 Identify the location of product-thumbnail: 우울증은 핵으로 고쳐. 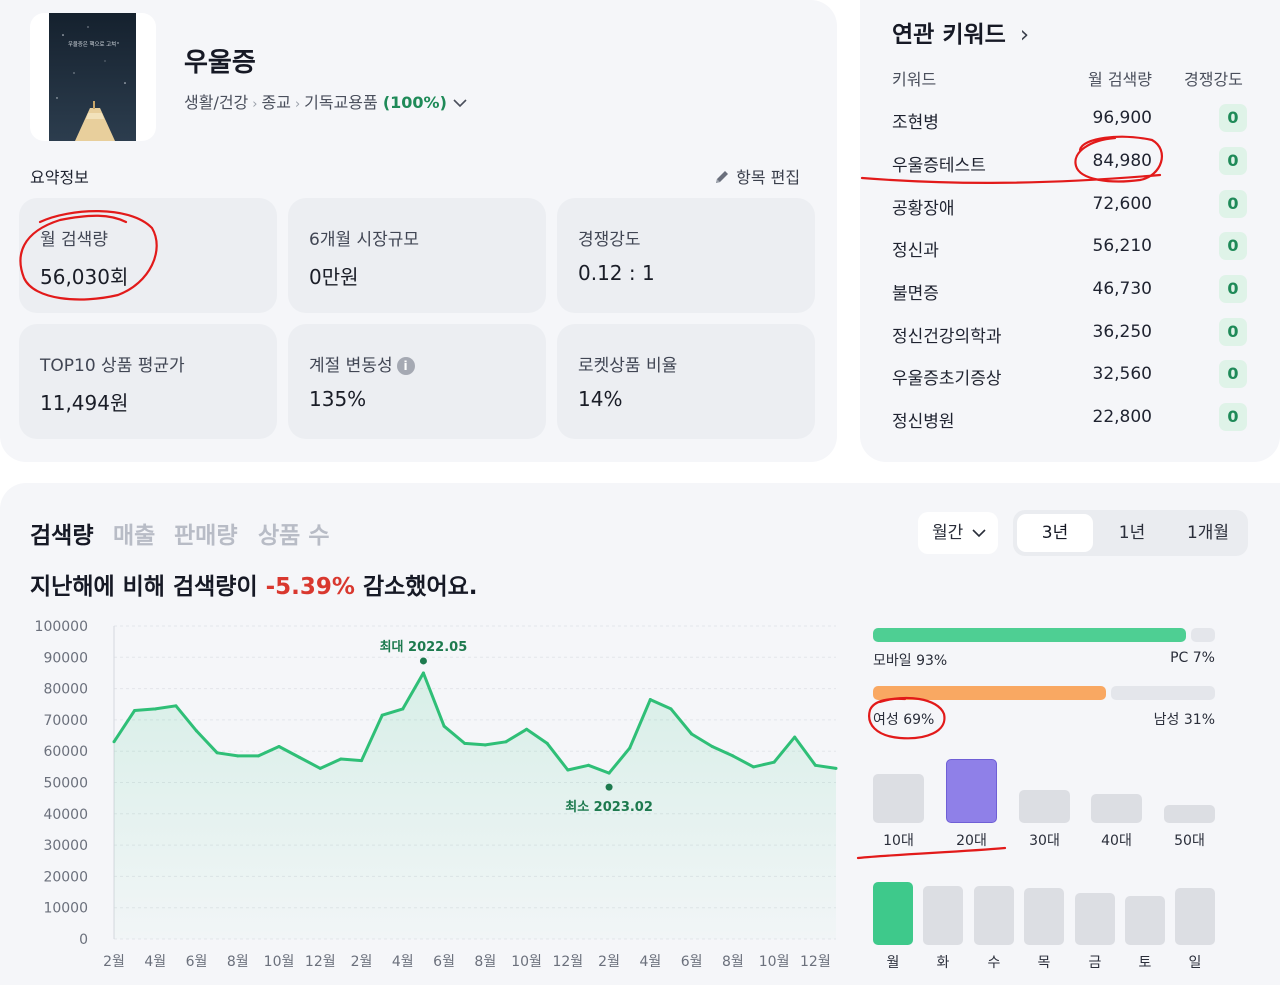
(93, 77).